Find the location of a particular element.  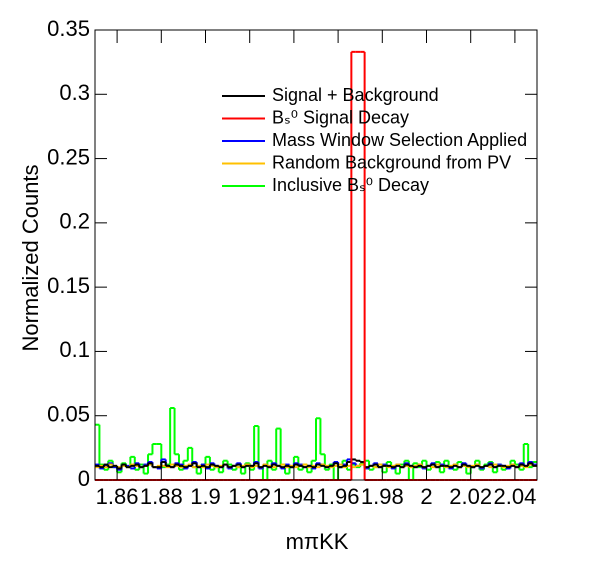

x-tick-label: 1.96 is located at coordinates (338, 496).